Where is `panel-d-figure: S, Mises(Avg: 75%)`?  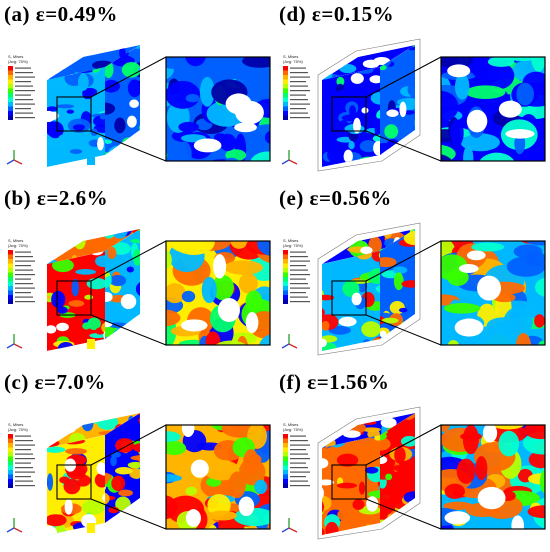 panel-d-figure: S, Mises(Avg: 75%) is located at coordinates (413, 105).